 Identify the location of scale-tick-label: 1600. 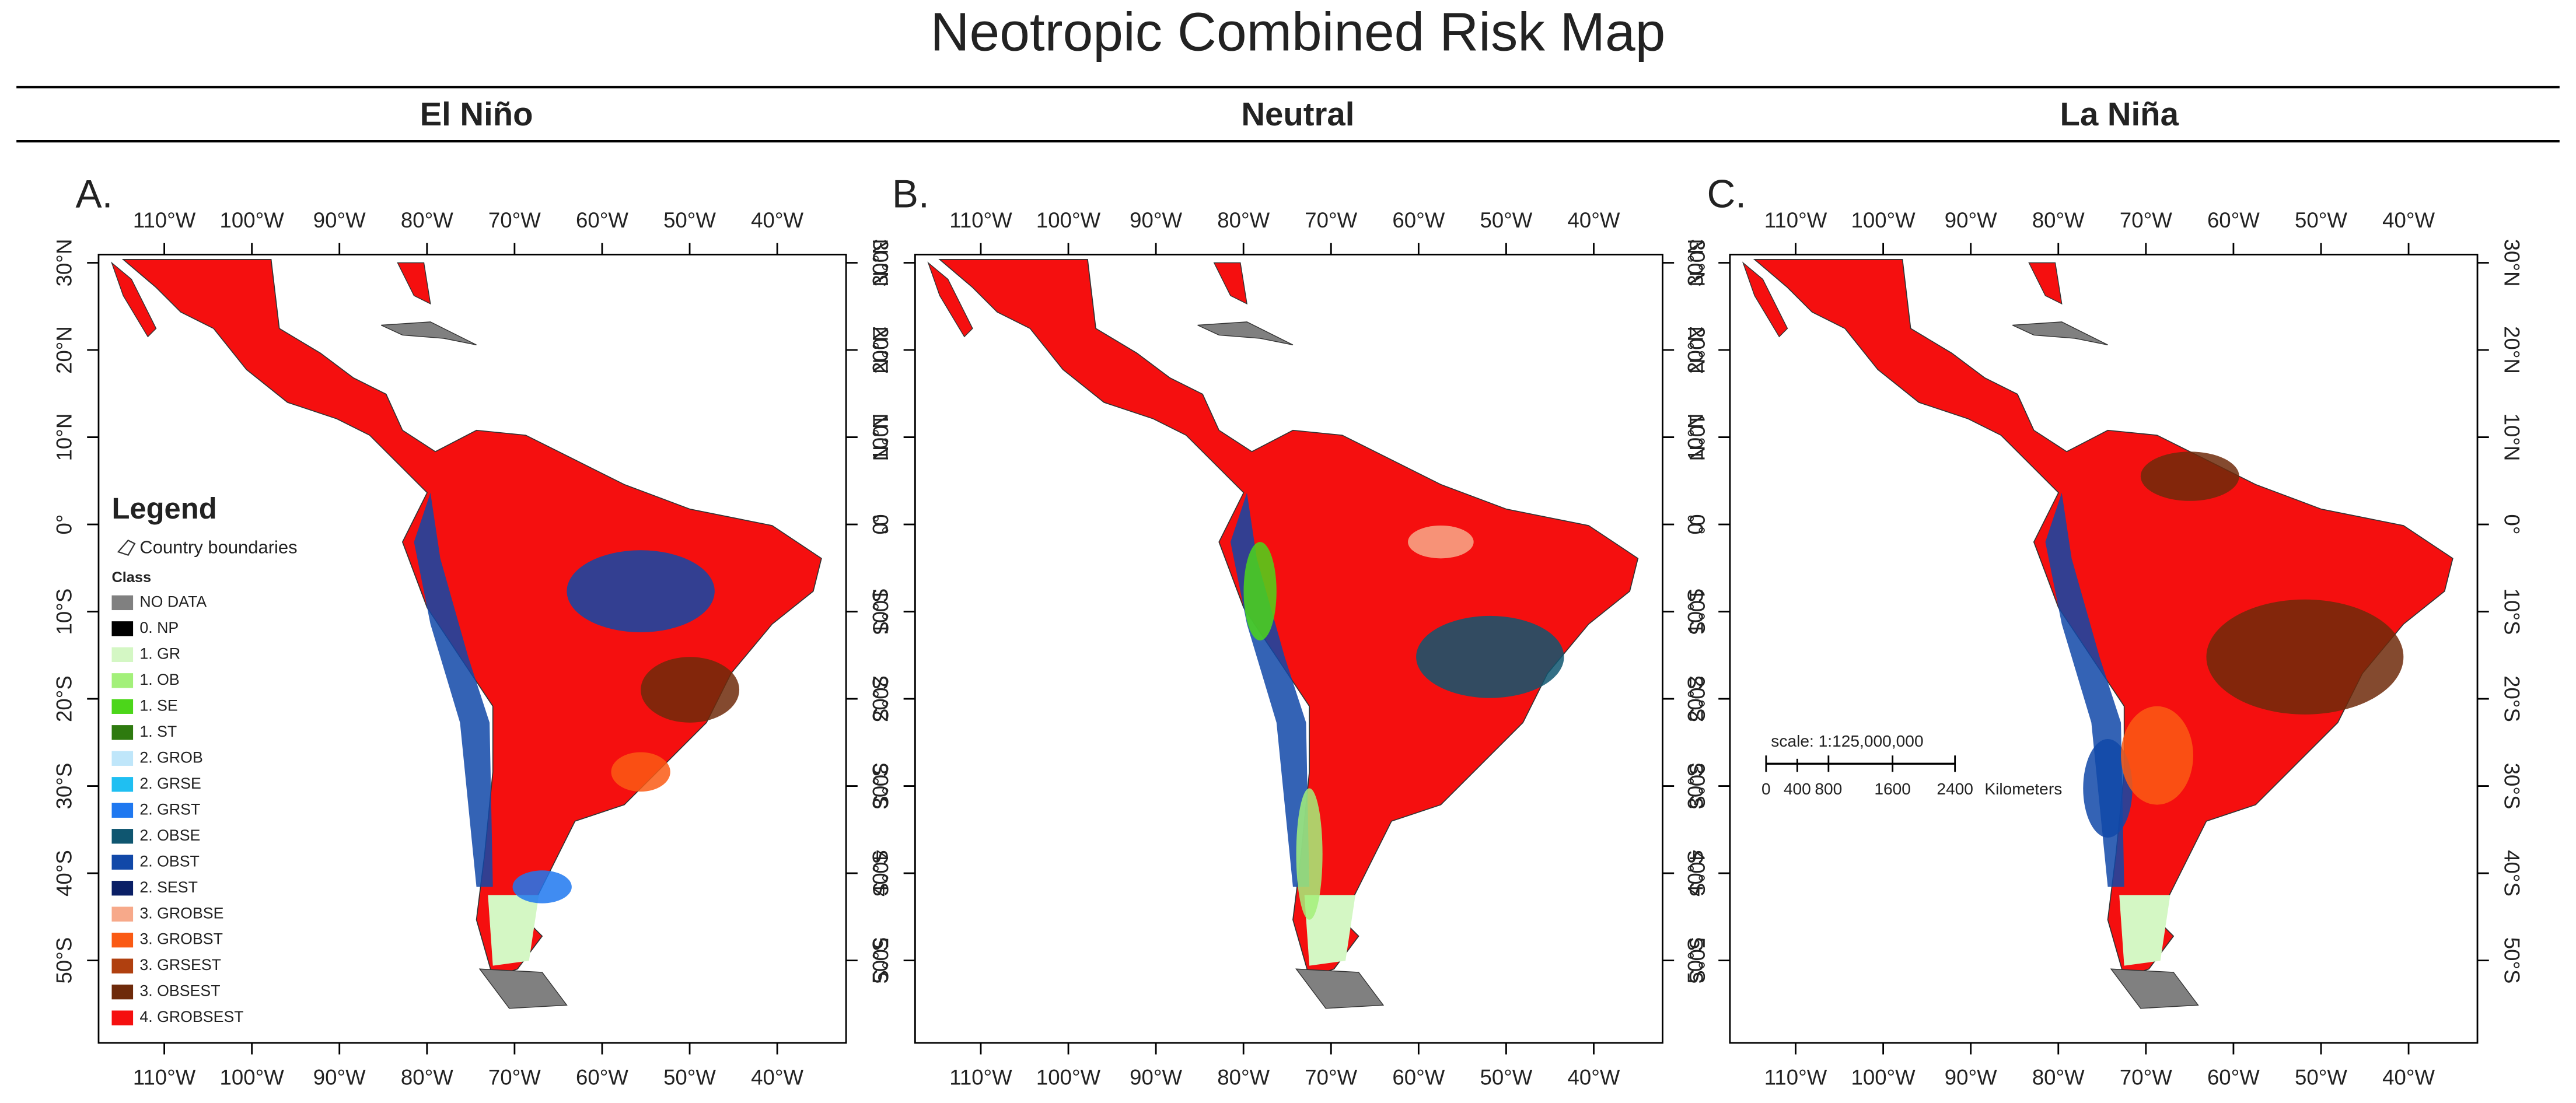
(1892, 789).